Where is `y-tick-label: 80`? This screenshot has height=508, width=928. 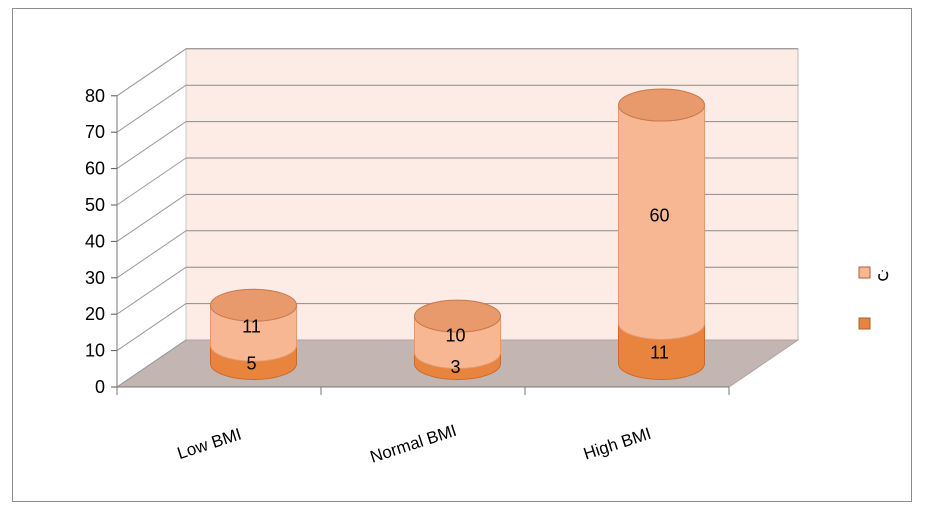 y-tick-label: 80 is located at coordinates (95, 96).